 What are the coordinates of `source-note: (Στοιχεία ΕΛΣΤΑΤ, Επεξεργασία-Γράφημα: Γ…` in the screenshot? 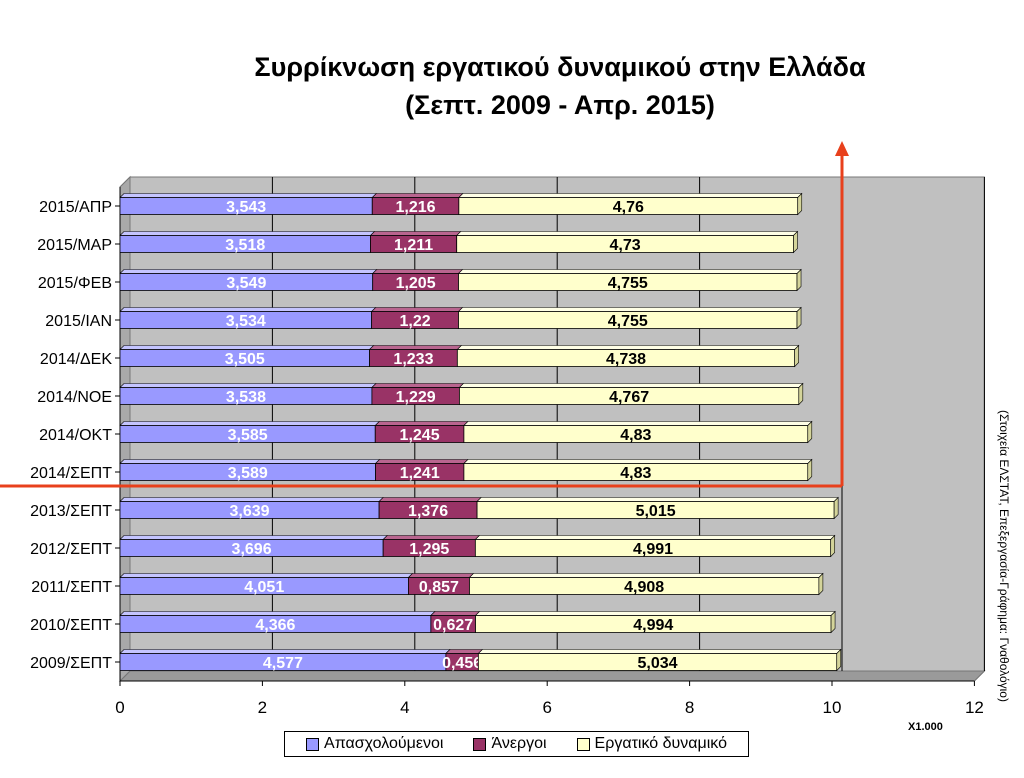 It's located at (1004, 556).